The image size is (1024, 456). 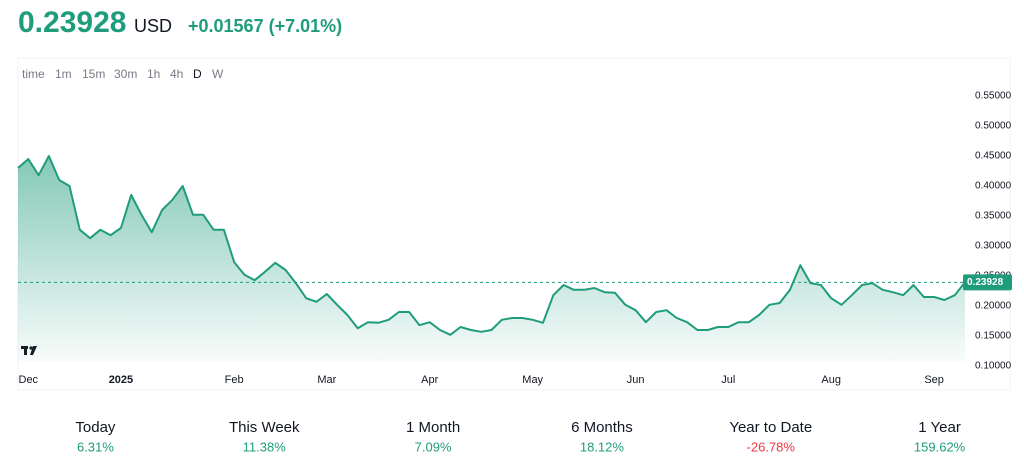 I want to click on price-change: +0.01567 (+7.01%), so click(x=265, y=26).